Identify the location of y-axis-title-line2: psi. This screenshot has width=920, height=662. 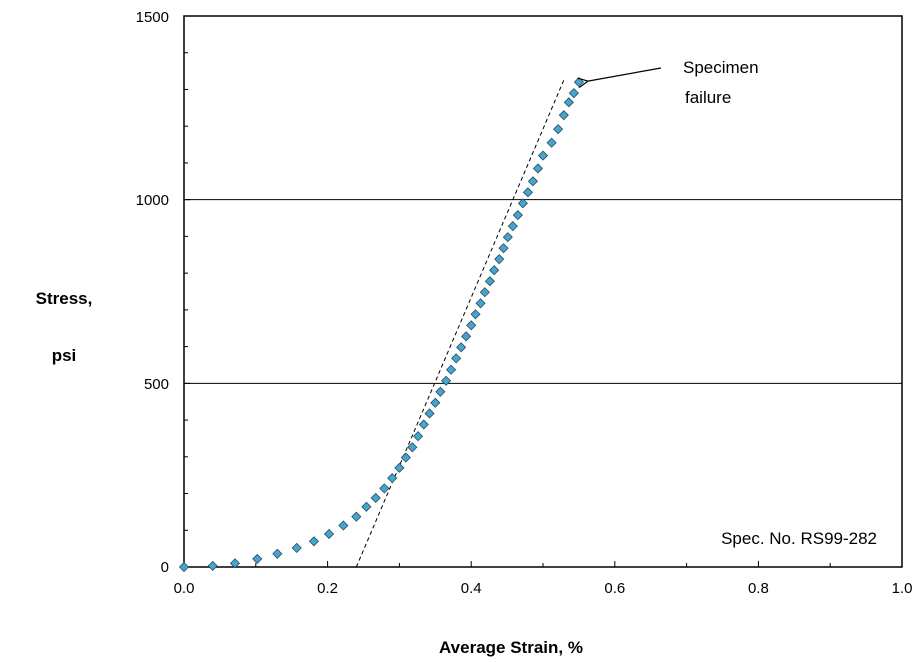
(64, 355).